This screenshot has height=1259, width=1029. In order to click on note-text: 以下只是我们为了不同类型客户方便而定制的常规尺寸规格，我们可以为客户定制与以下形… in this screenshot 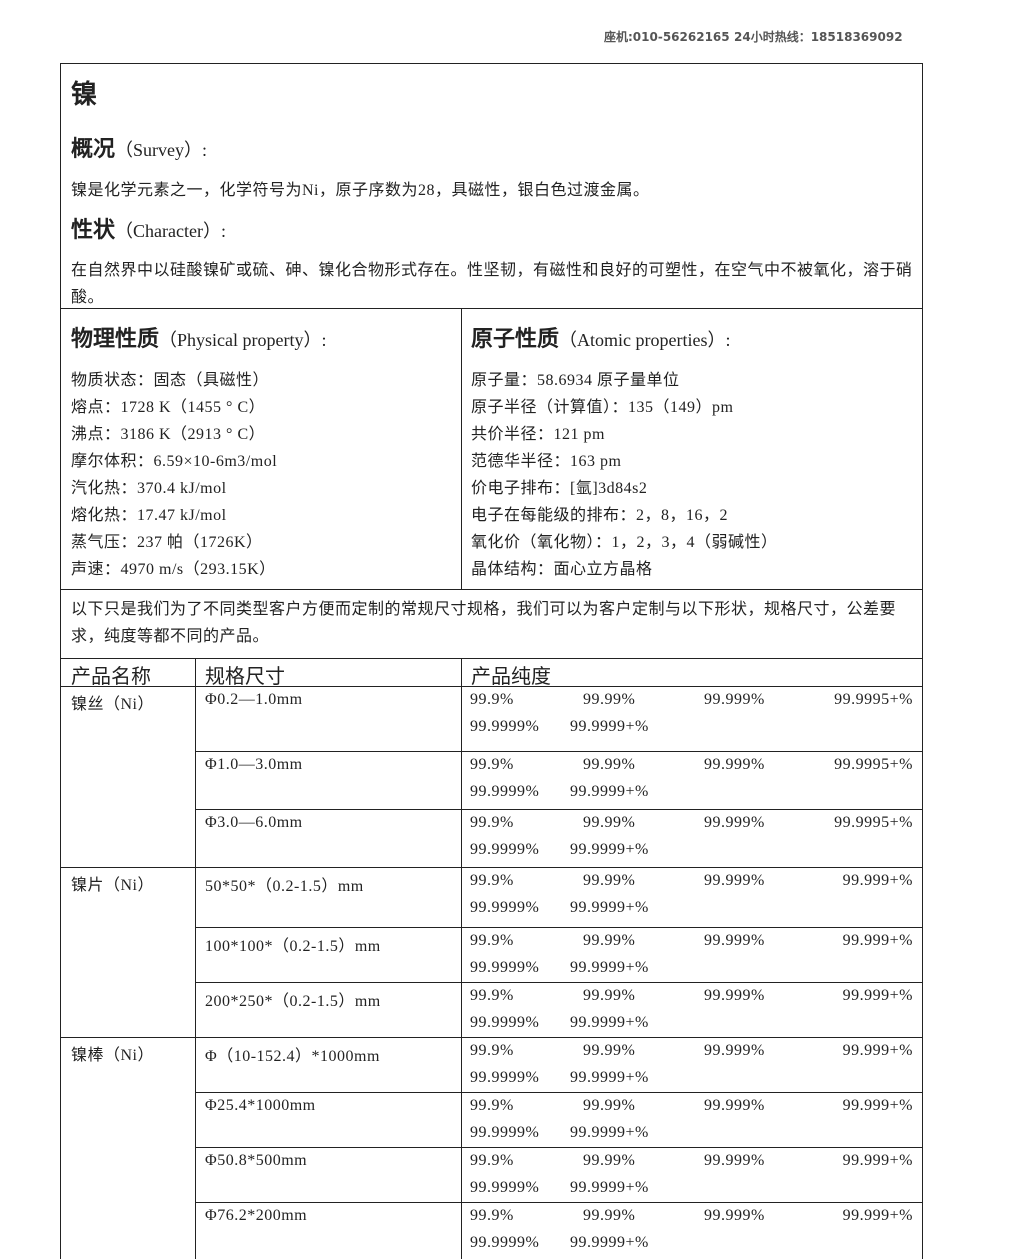, I will do `click(484, 623)`.